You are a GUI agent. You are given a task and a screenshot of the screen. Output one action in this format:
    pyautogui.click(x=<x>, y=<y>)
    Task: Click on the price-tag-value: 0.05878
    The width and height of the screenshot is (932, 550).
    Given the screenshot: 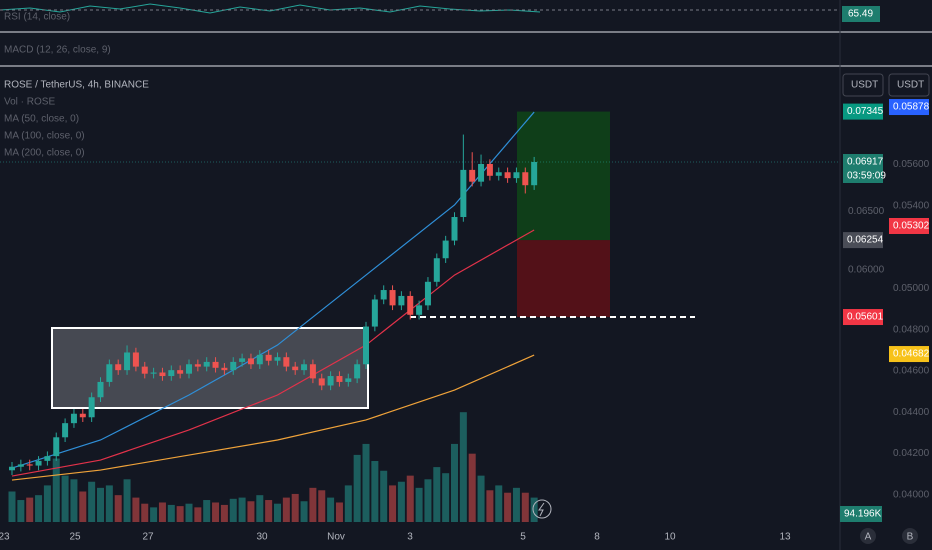 What is the action you would take?
    pyautogui.click(x=911, y=107)
    